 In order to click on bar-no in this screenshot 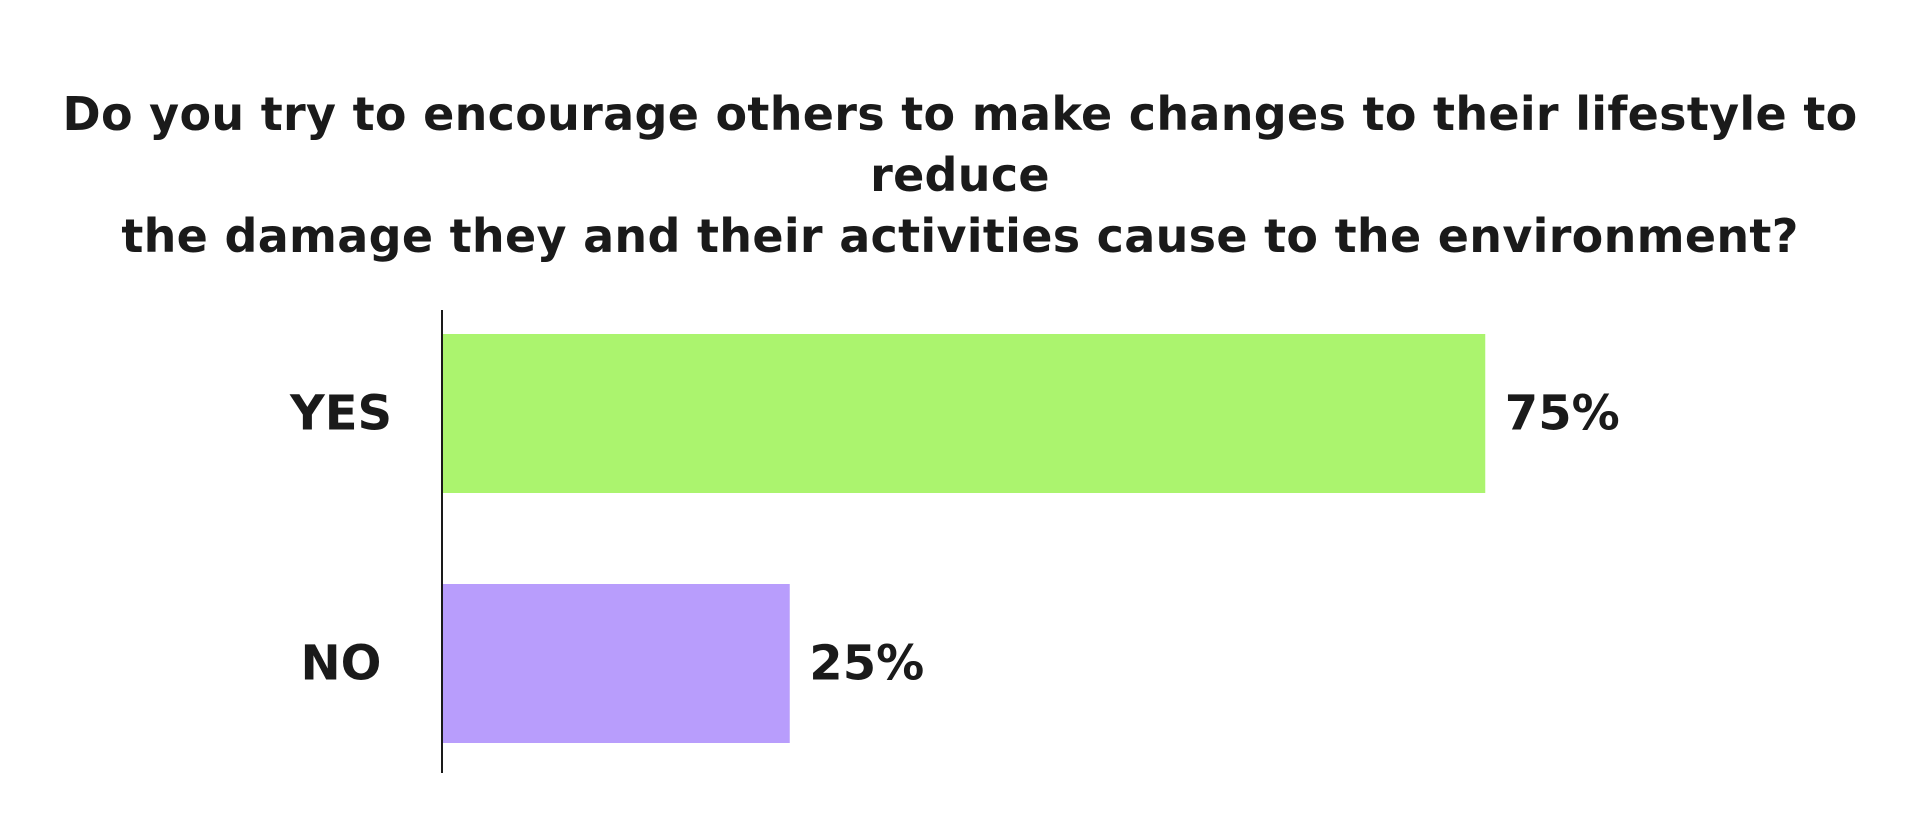, I will do `click(616, 663)`.